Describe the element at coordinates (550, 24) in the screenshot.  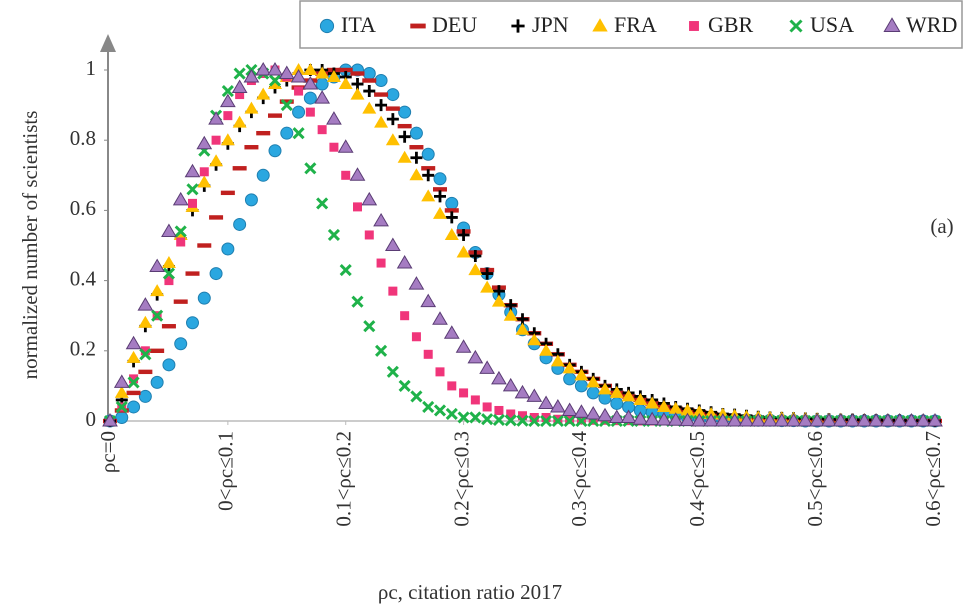
I see `legend-label: JPN` at that location.